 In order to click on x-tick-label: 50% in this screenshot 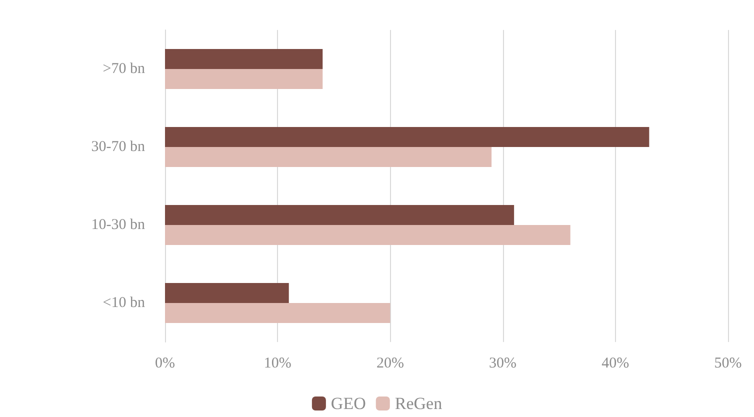, I will do `click(728, 364)`.